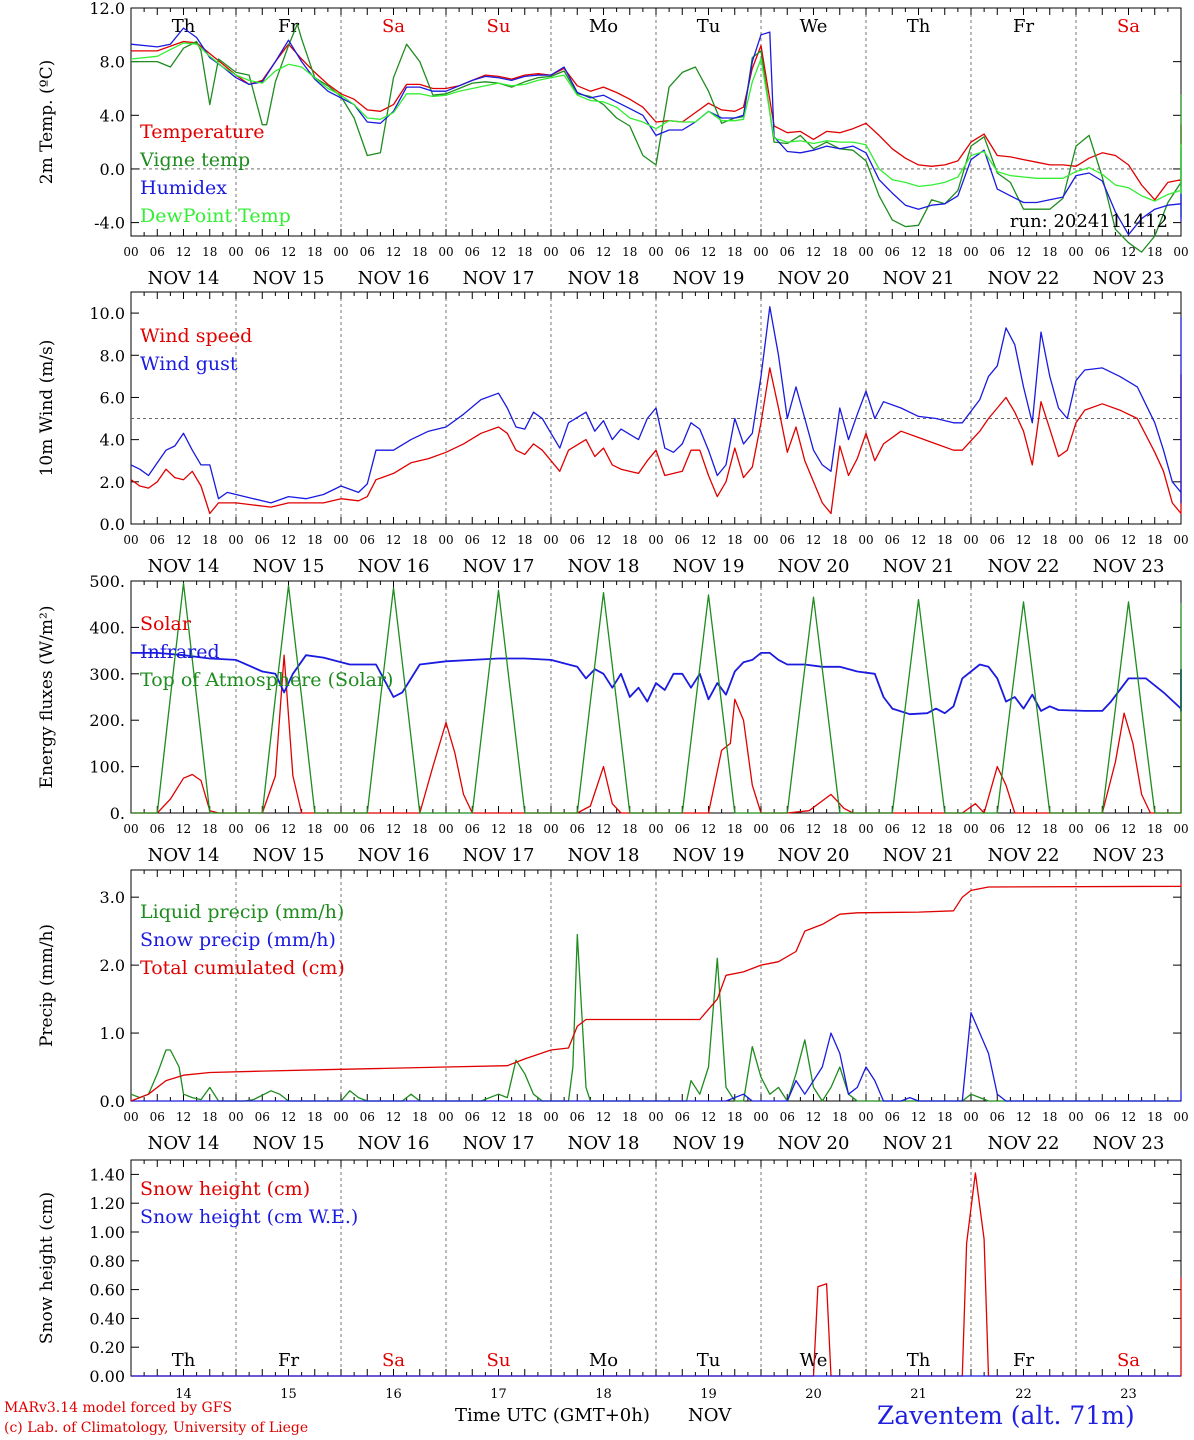 The width and height of the screenshot is (1194, 1440). What do you see at coordinates (107, 627) in the screenshot?
I see `y-tick-label: 400.` at bounding box center [107, 627].